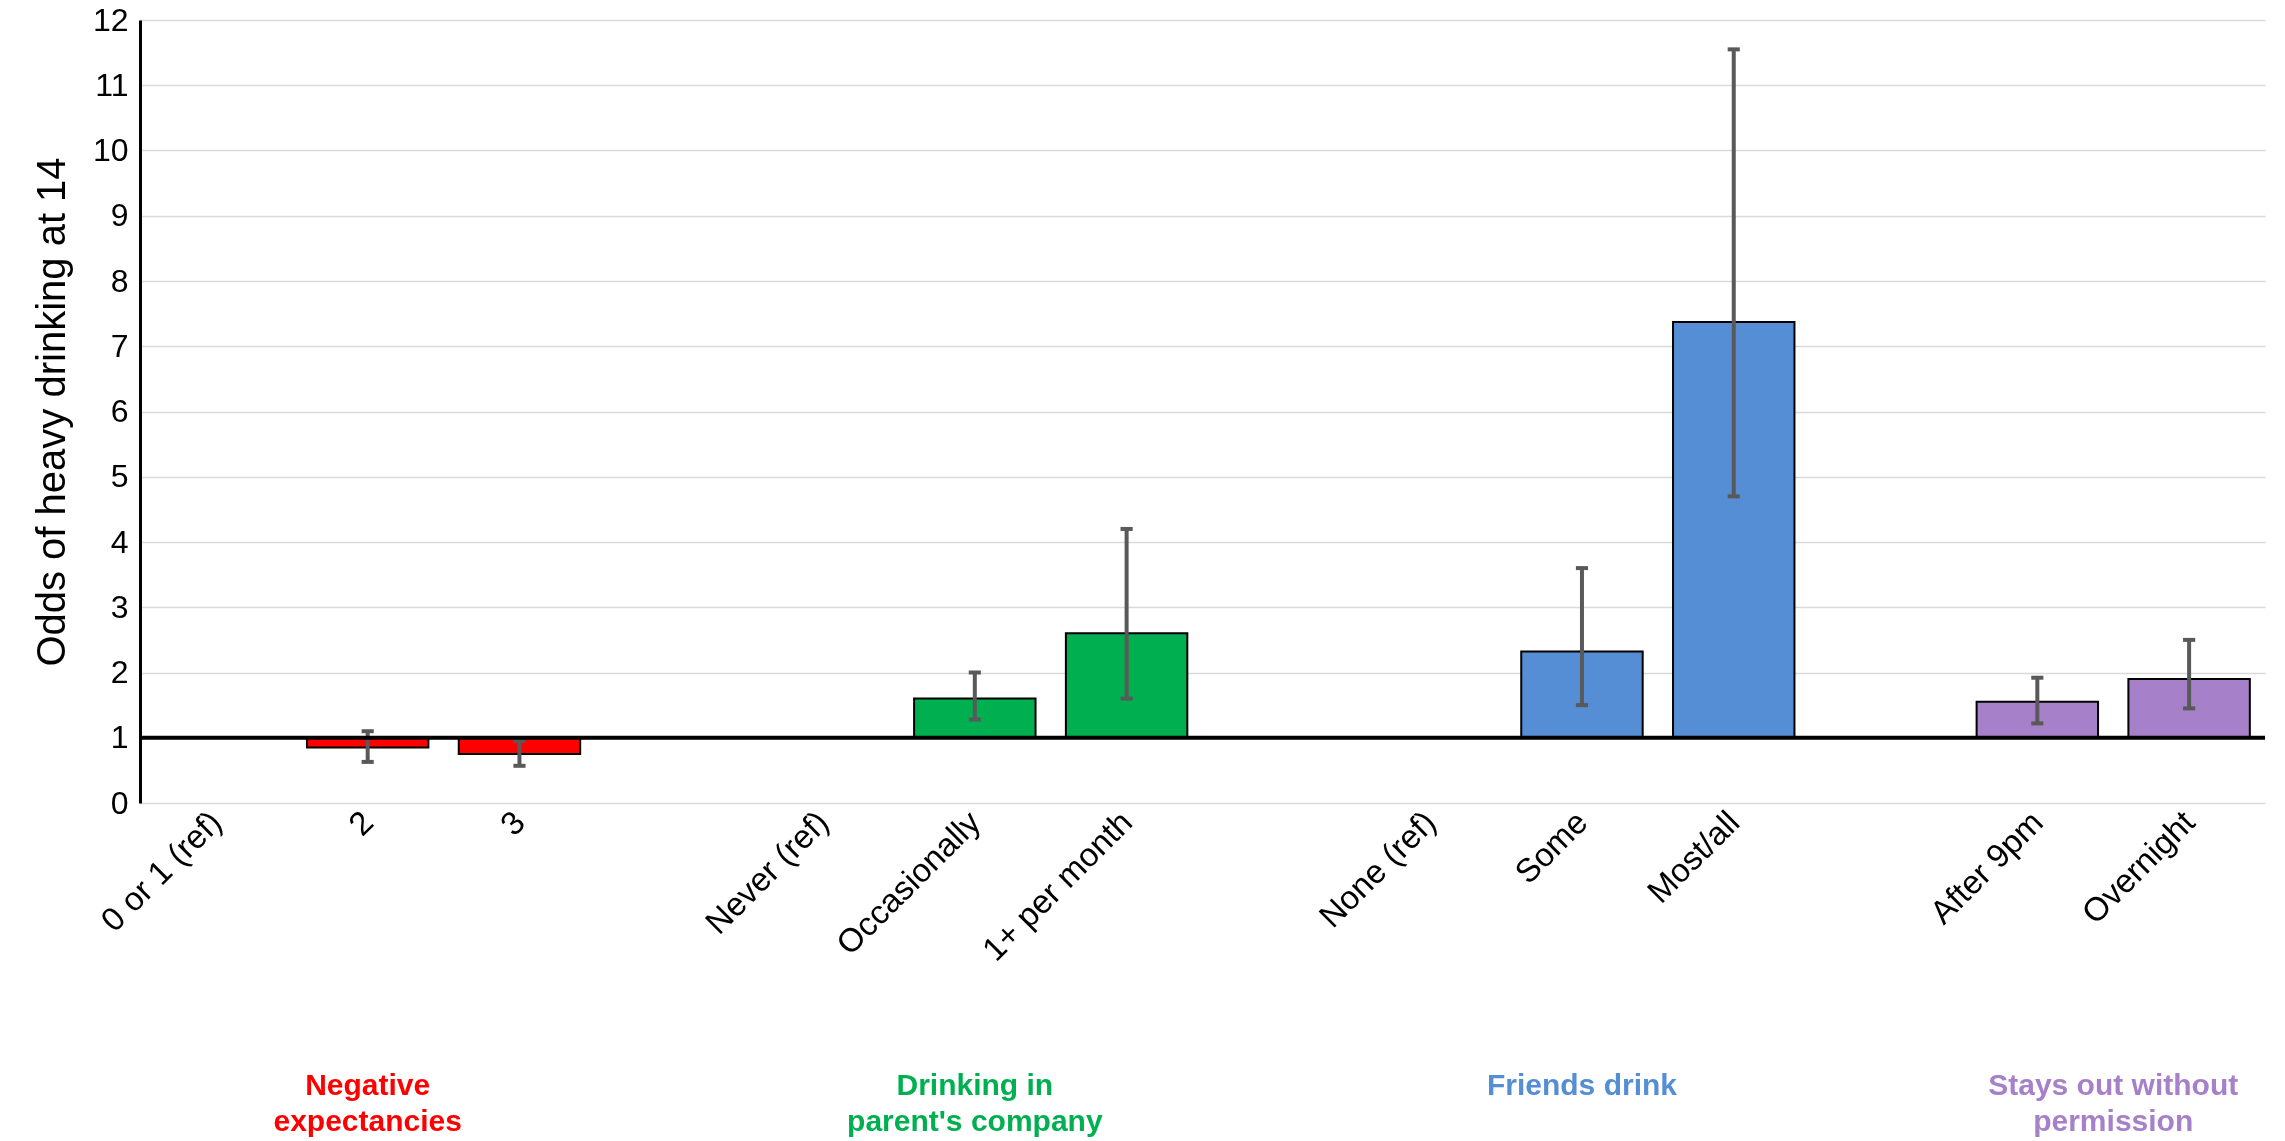 The image size is (2285, 1141). What do you see at coordinates (975, 1102) in the screenshot?
I see `text: Drinking in parent's company` at bounding box center [975, 1102].